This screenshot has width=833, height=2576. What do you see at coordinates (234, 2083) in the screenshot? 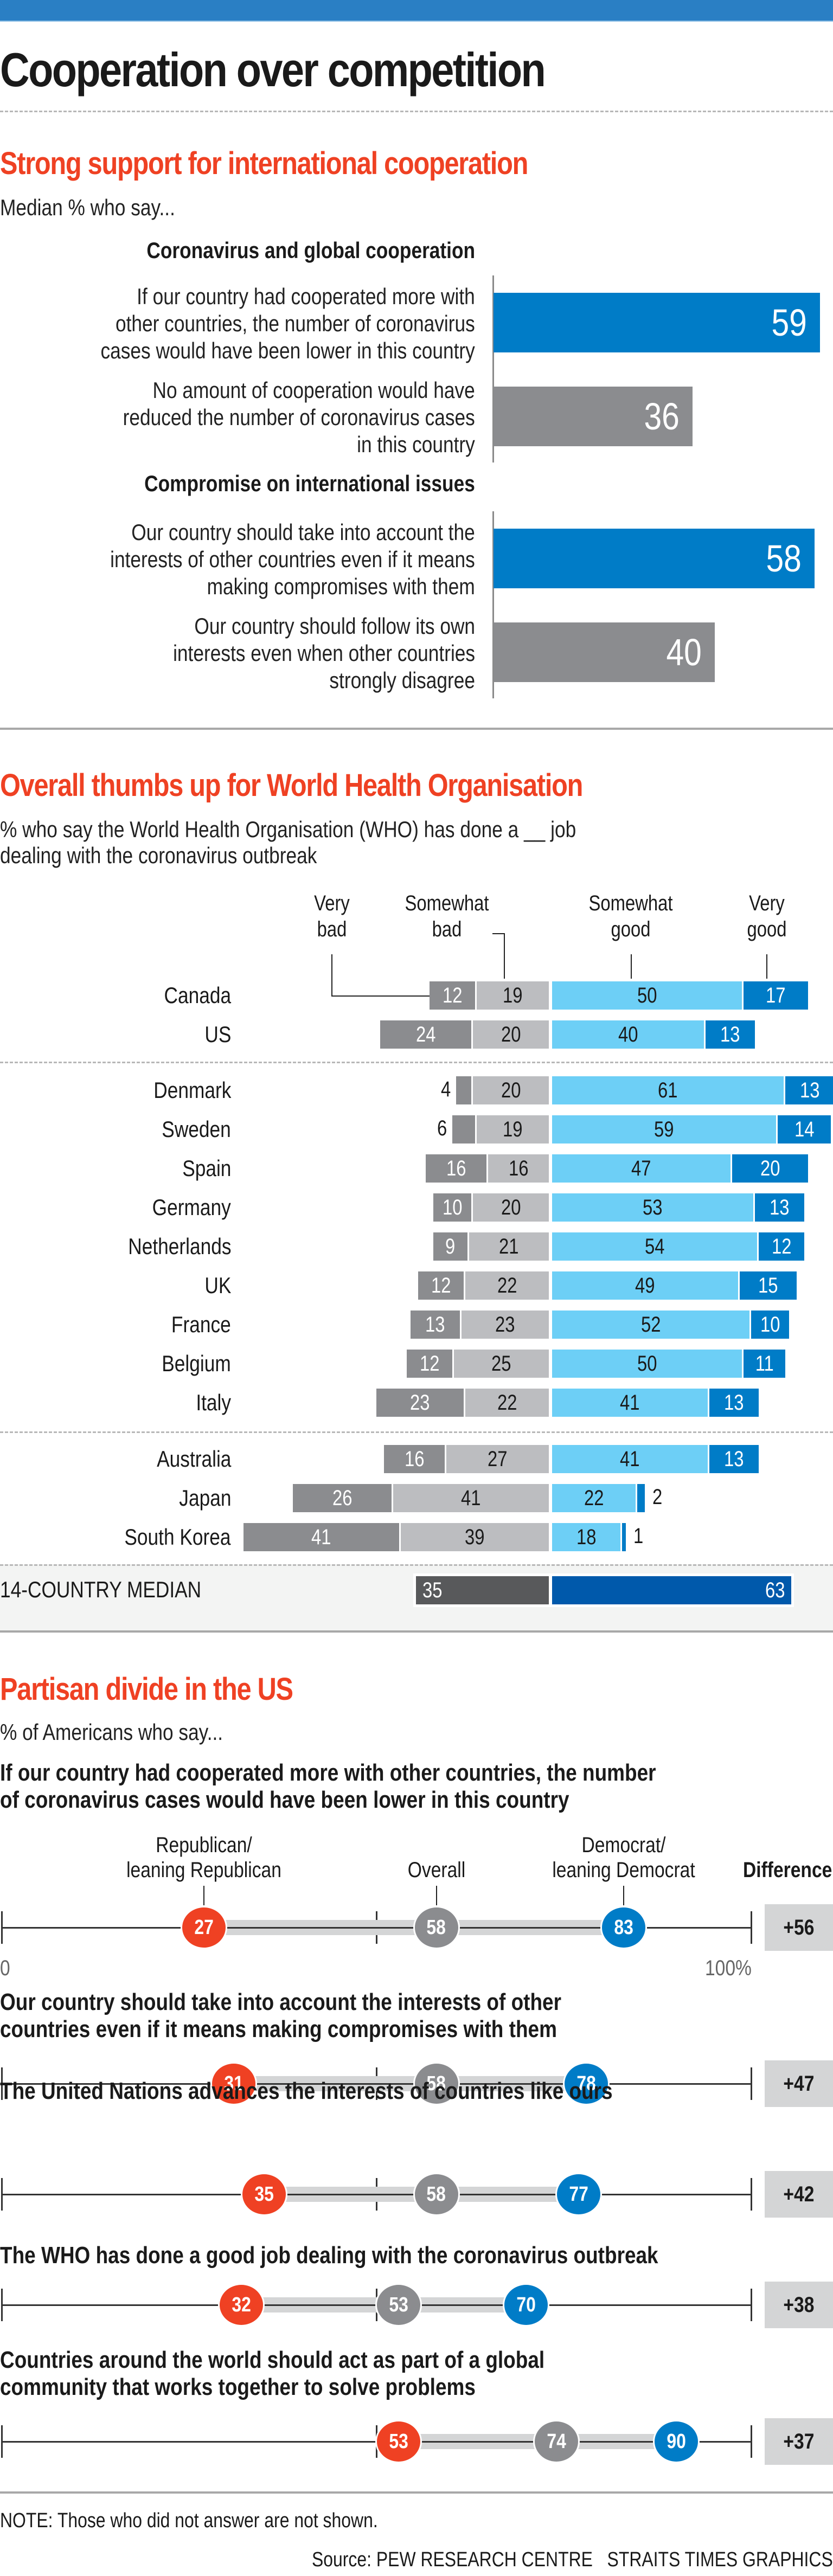
I see `dot-republican-label: 31` at bounding box center [234, 2083].